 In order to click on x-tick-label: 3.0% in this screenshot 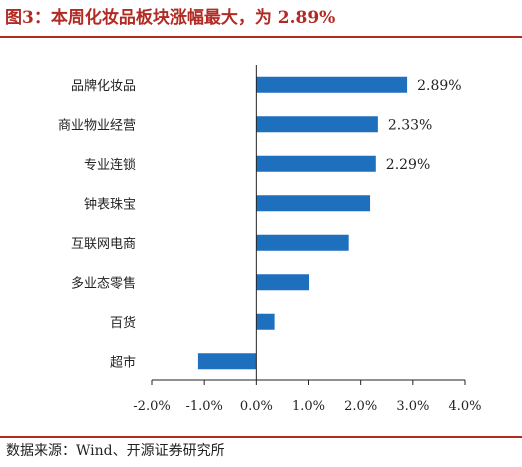, I will do `click(412, 406)`.